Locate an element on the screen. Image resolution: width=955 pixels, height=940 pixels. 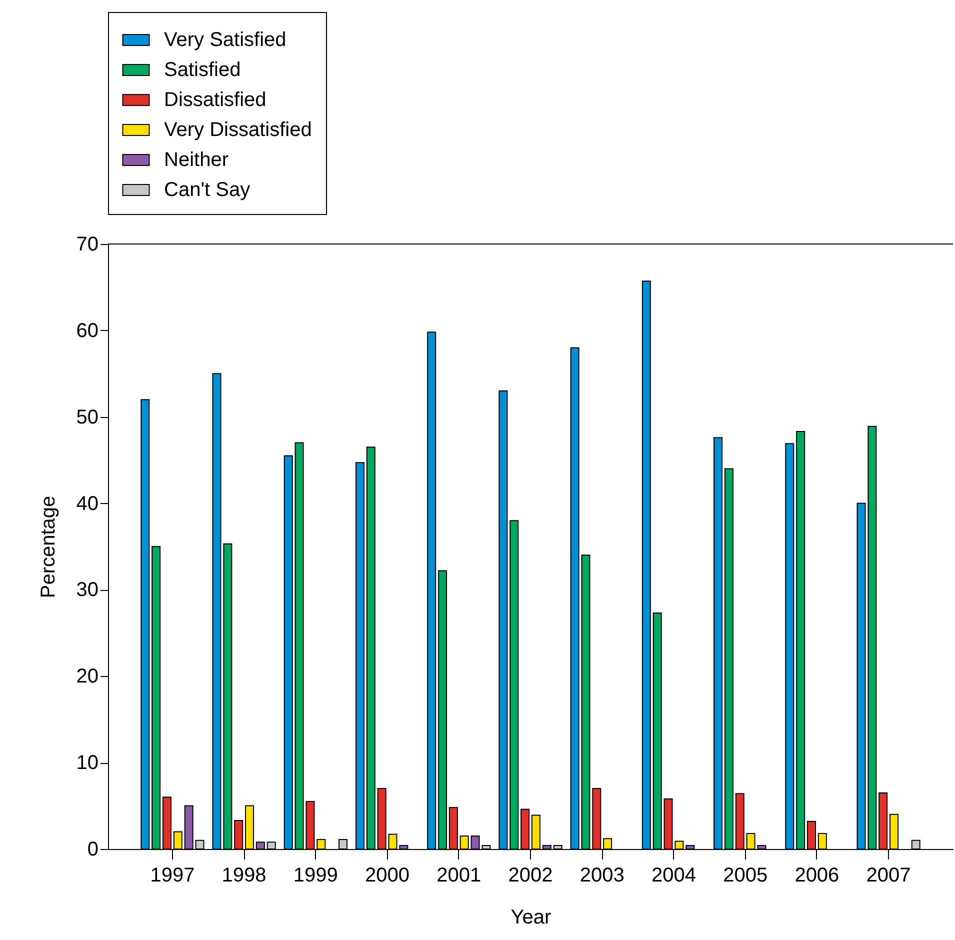
y-tick-label: 50 is located at coordinates (87, 417).